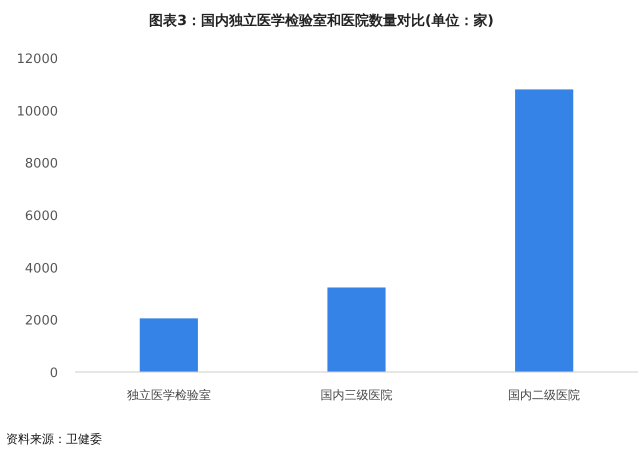 The image size is (643, 459). What do you see at coordinates (41, 164) in the screenshot?
I see `y-tick-label: 8000` at bounding box center [41, 164].